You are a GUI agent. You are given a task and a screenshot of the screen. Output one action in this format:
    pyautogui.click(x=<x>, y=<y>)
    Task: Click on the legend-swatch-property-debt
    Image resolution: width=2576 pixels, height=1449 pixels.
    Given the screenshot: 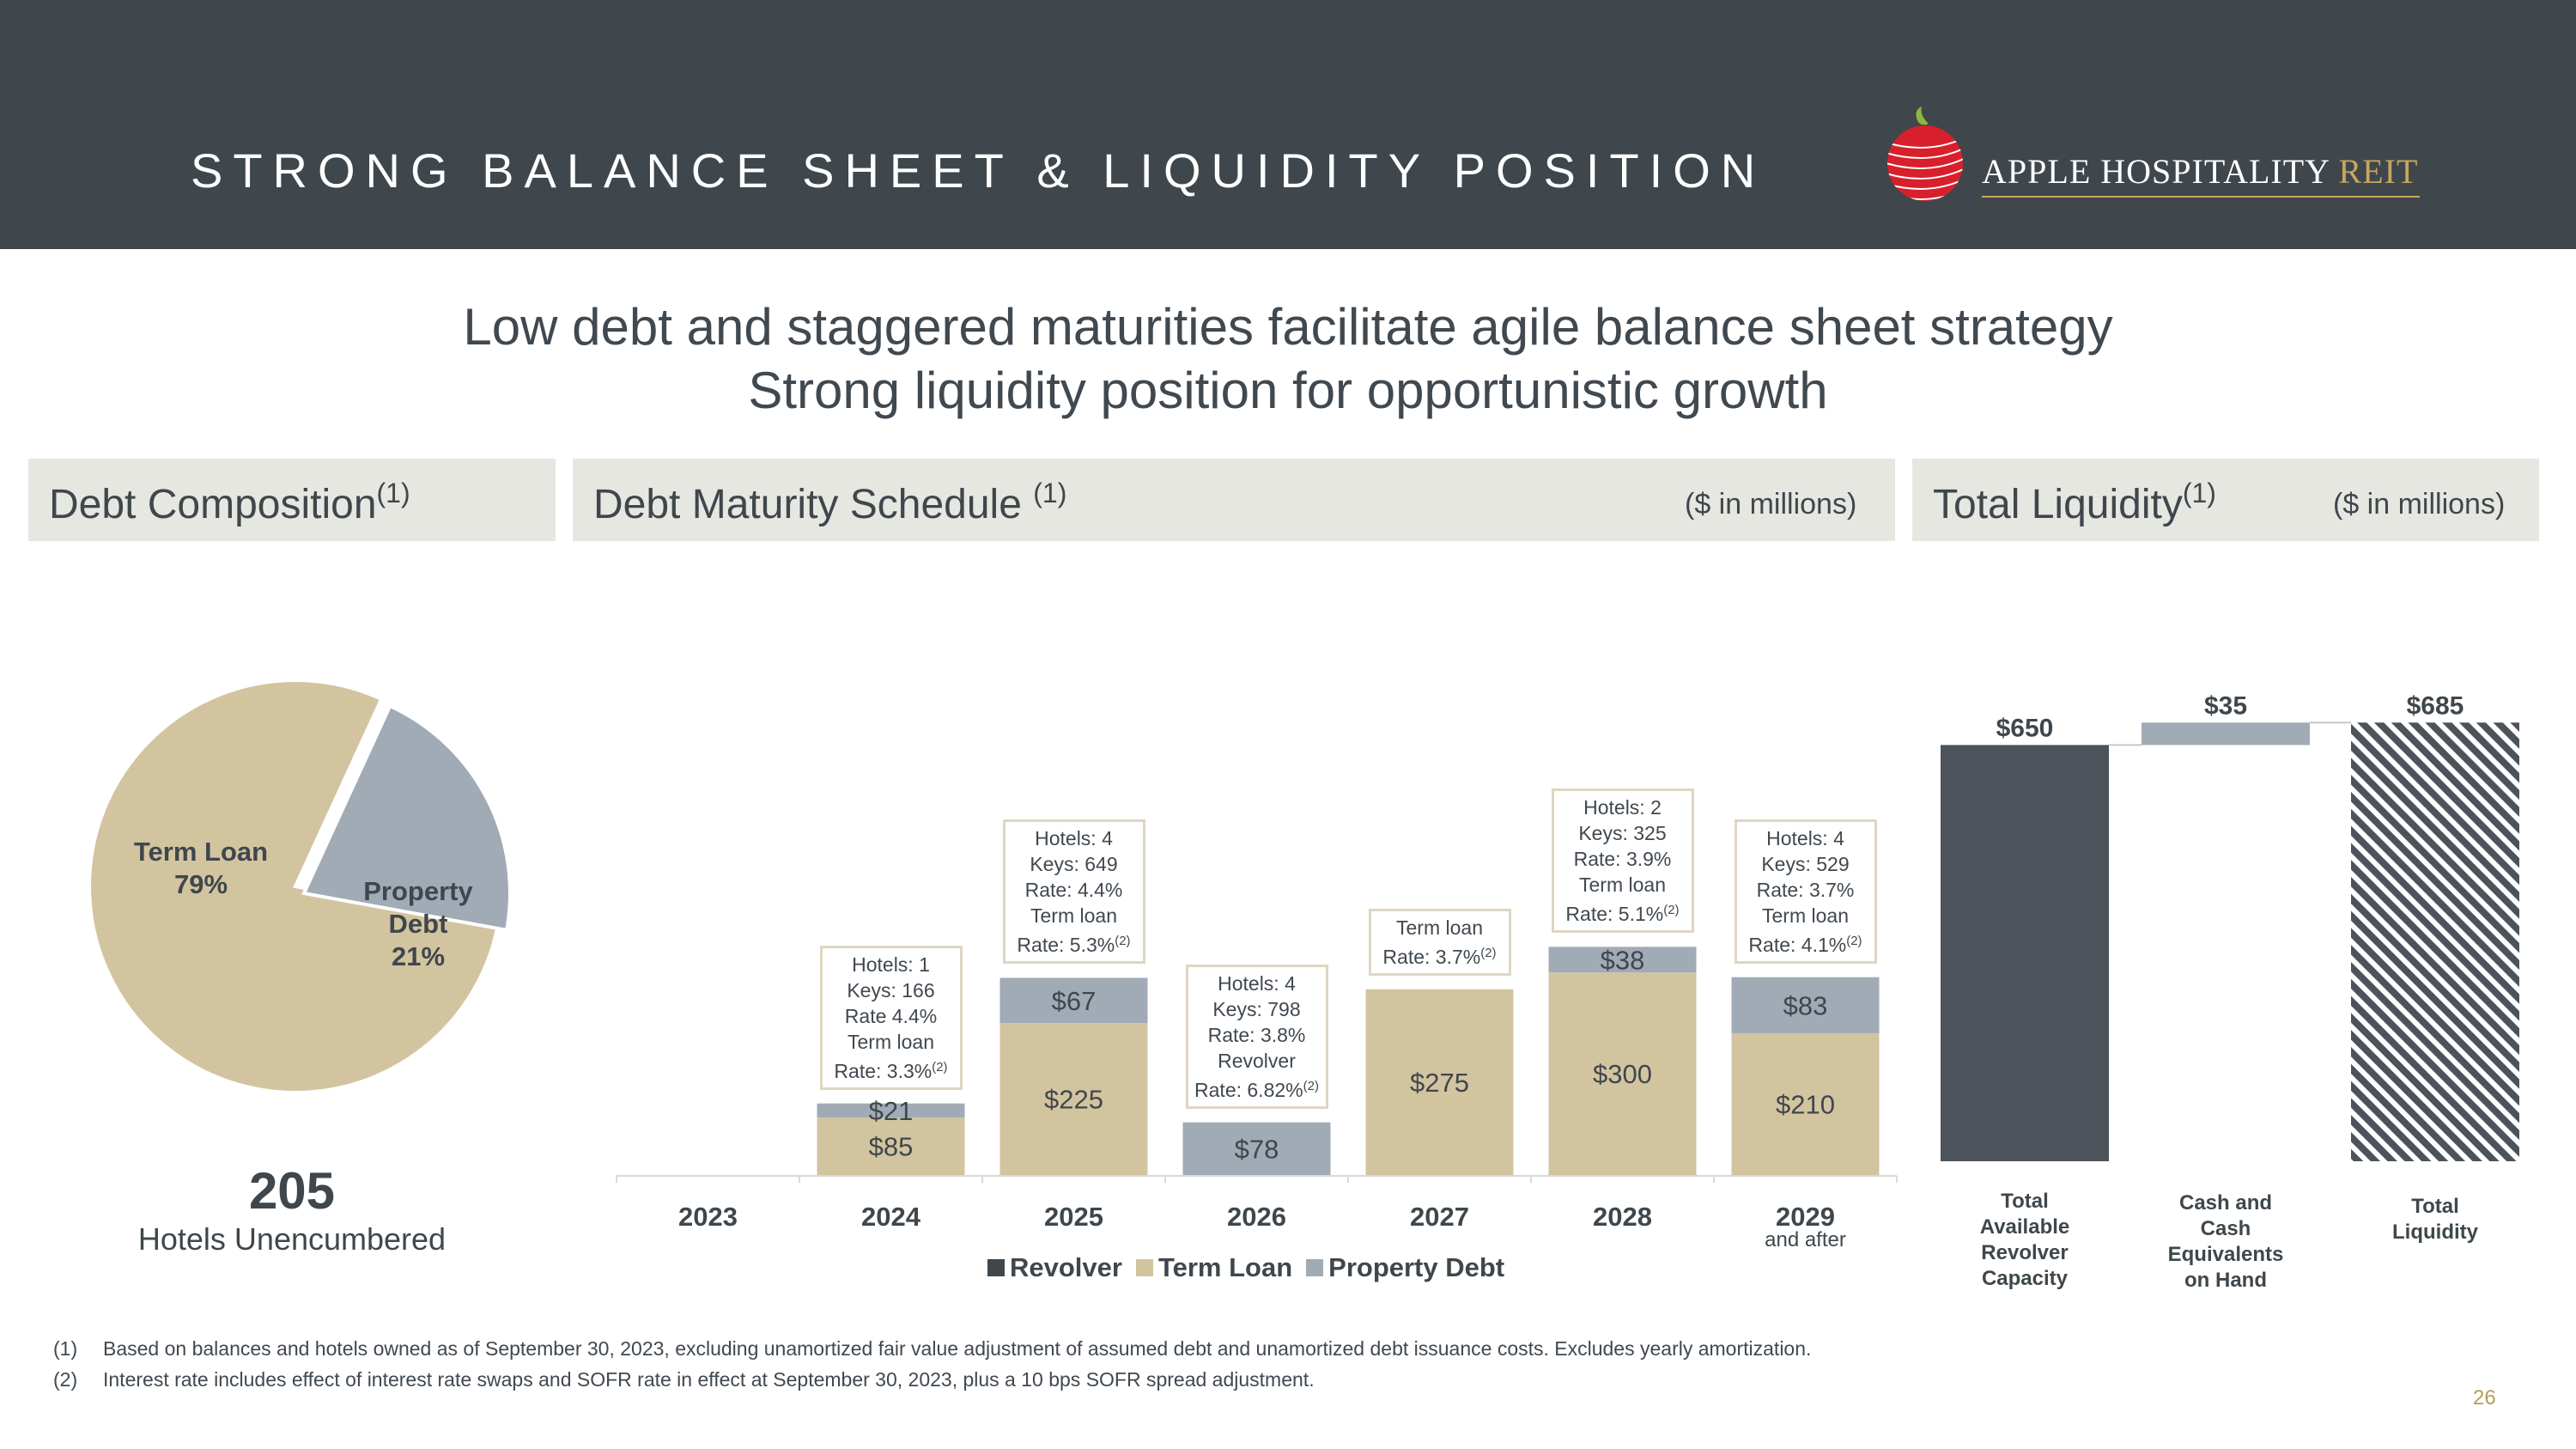 What is the action you would take?
    pyautogui.click(x=1315, y=1267)
    